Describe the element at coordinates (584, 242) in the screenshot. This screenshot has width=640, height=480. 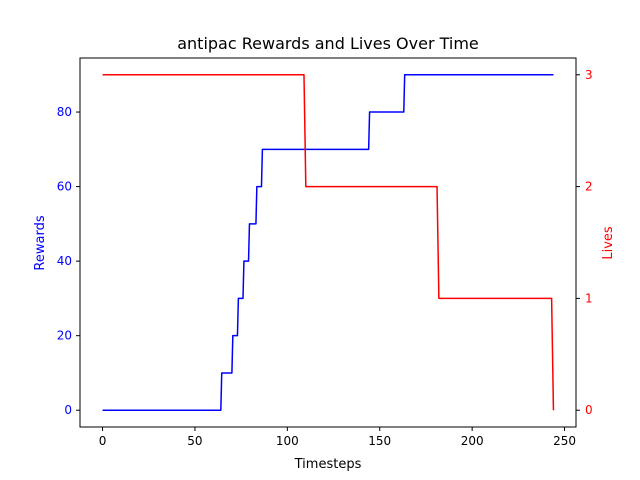
I see `right-axis-ticks: 0 1 2 3` at that location.